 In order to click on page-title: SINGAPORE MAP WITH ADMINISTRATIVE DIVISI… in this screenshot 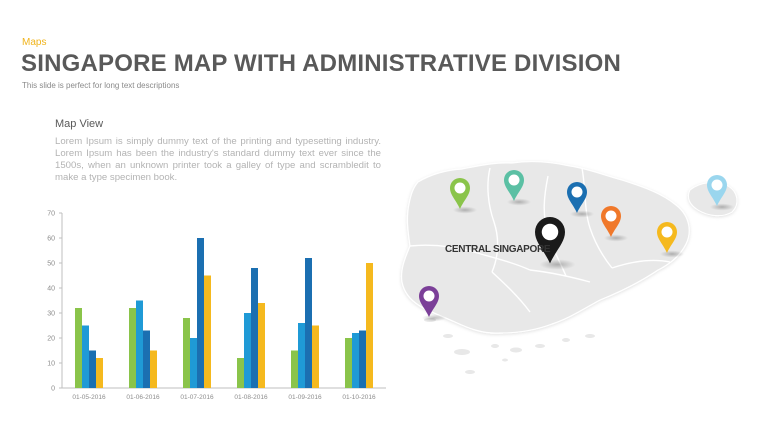, I will do `click(321, 63)`.